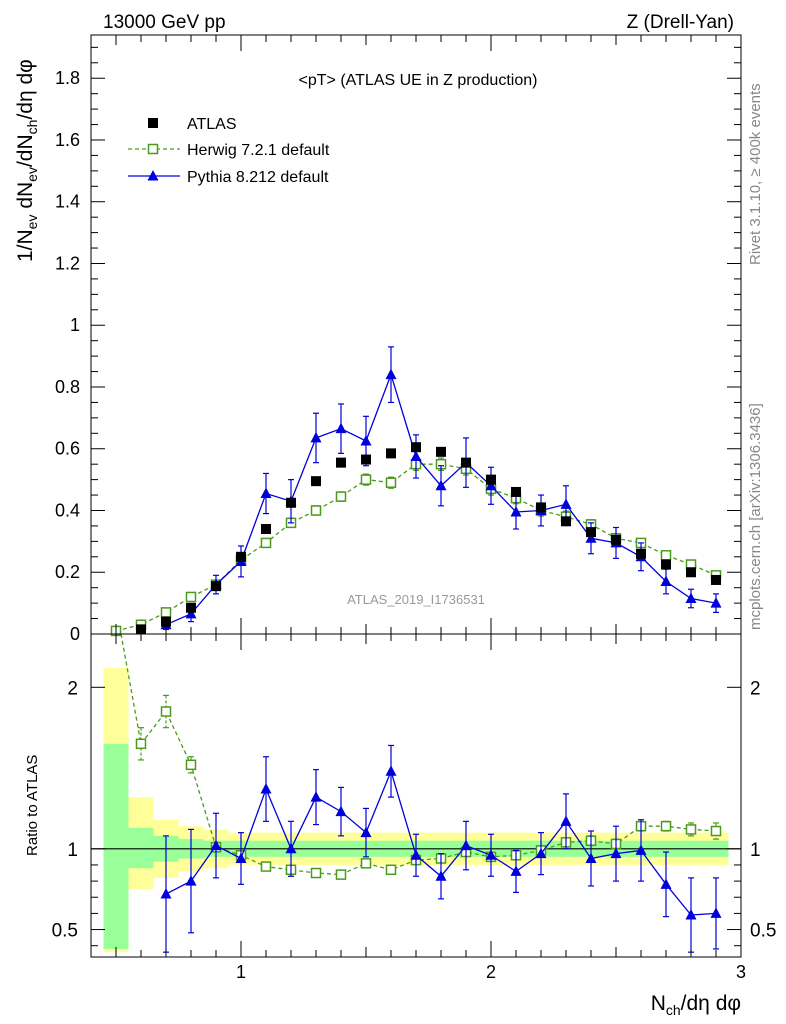 The image size is (786, 1024). What do you see at coordinates (67, 78) in the screenshot?
I see `main-y-tick-label: 1.8` at bounding box center [67, 78].